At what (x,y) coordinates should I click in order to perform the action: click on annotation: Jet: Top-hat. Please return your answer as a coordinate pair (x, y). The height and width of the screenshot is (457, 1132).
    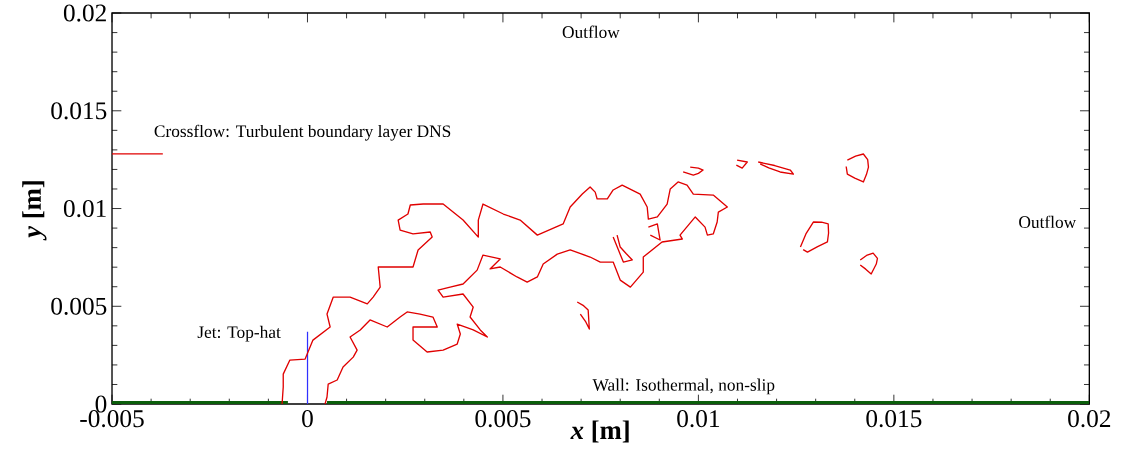
    Looking at the image, I should click on (239, 333).